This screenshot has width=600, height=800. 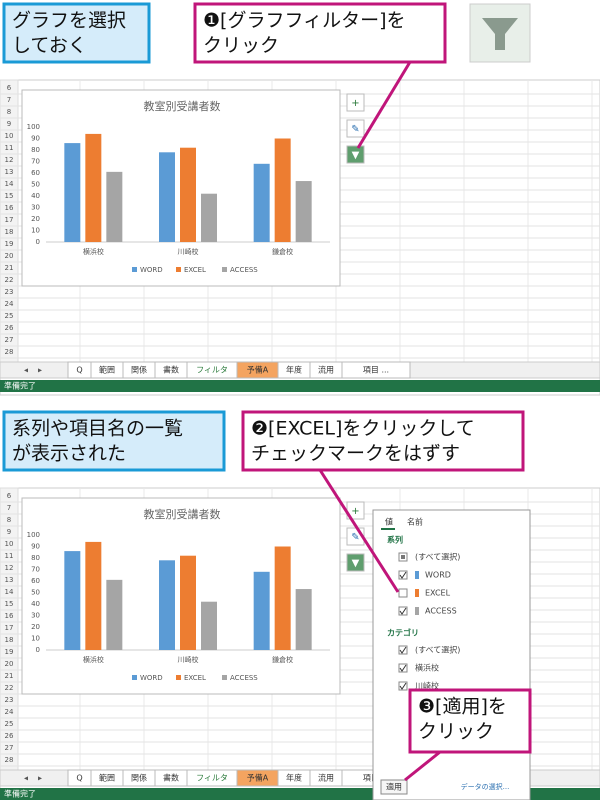 What do you see at coordinates (9, 532) in the screenshot?
I see `row-number: 9` at bounding box center [9, 532].